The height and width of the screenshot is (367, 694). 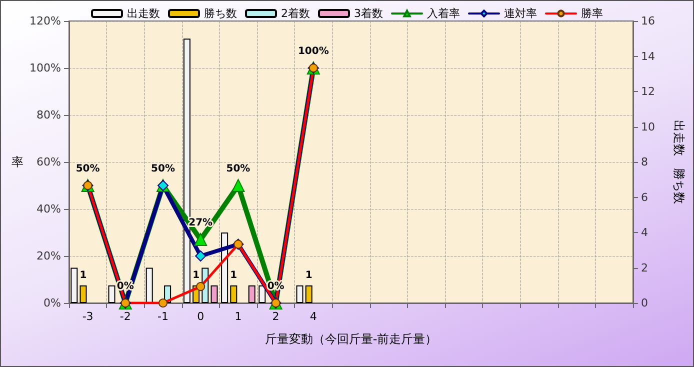 What do you see at coordinates (48, 162) in the screenshot?
I see `y-tick-label: 60%` at bounding box center [48, 162].